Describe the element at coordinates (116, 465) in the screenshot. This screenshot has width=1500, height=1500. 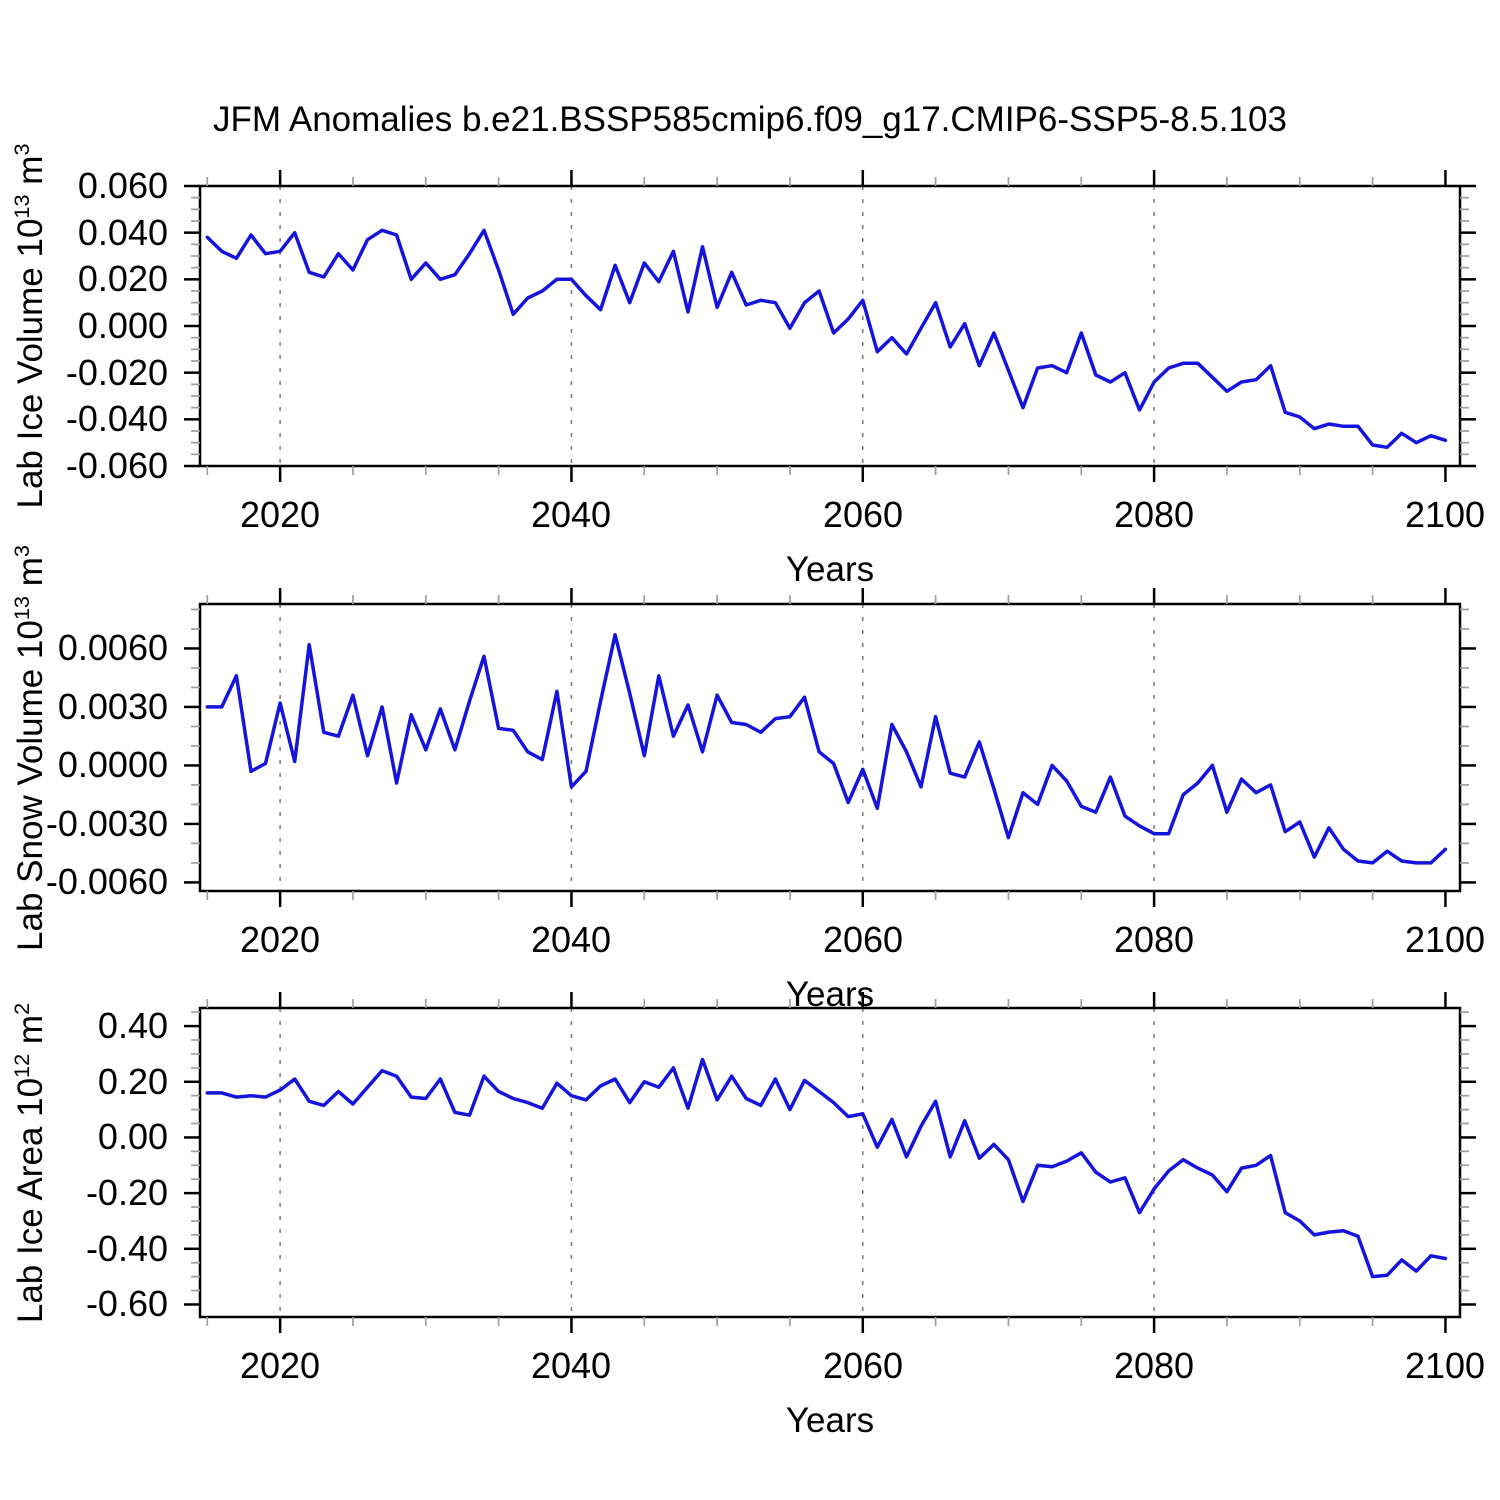
I see `y-tick-label: -0.060` at that location.